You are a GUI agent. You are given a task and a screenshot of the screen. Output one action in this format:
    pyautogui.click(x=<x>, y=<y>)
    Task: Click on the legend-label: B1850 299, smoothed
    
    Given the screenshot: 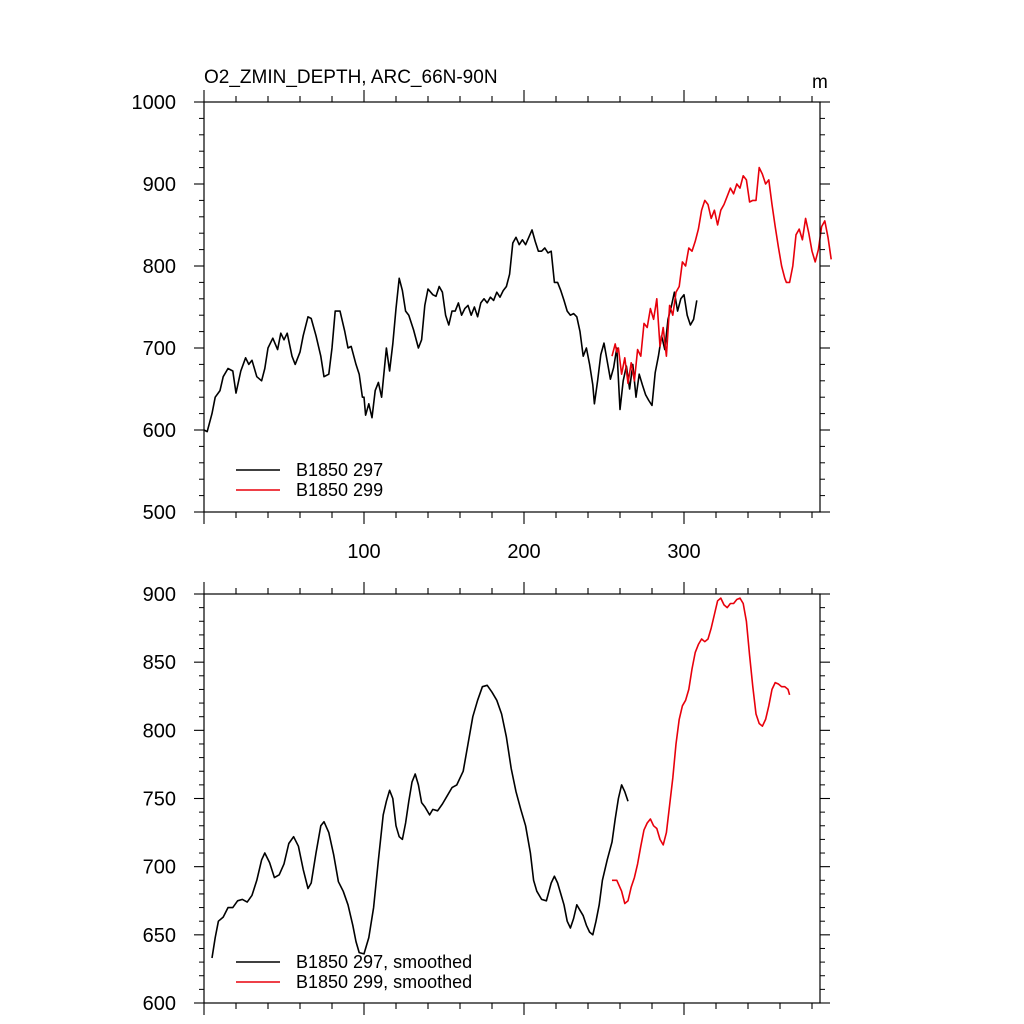 What is the action you would take?
    pyautogui.click(x=384, y=982)
    